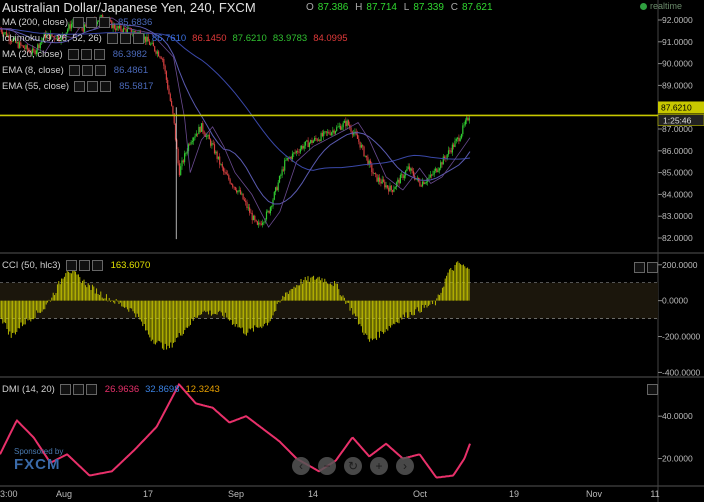 This screenshot has height=502, width=704. I want to click on indicator-ma20: MA (20, close) 86.3982, so click(74, 54).